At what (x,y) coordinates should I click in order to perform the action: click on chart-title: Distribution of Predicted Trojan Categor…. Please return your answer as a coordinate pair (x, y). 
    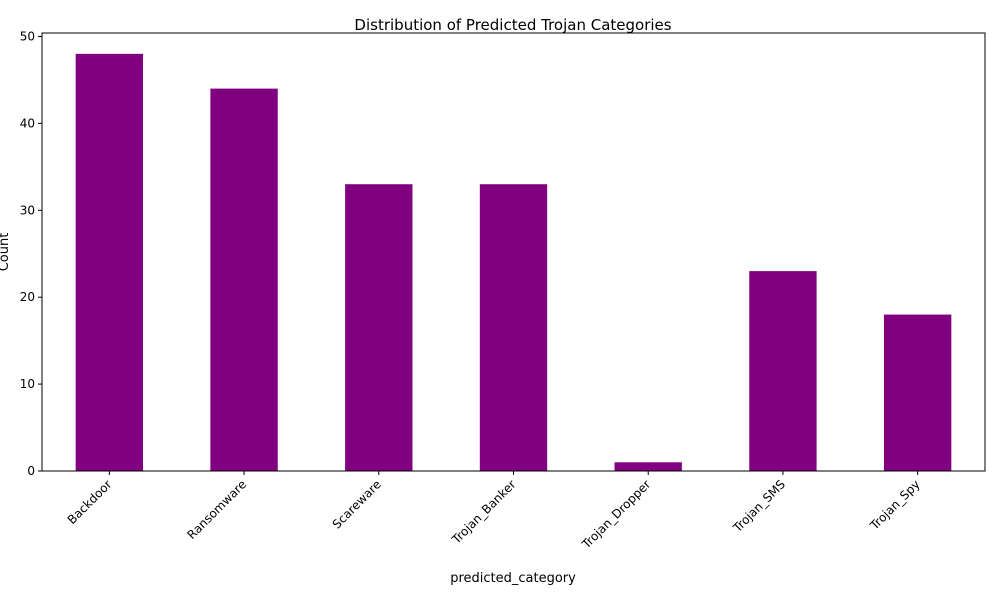
    Looking at the image, I should click on (512, 25).